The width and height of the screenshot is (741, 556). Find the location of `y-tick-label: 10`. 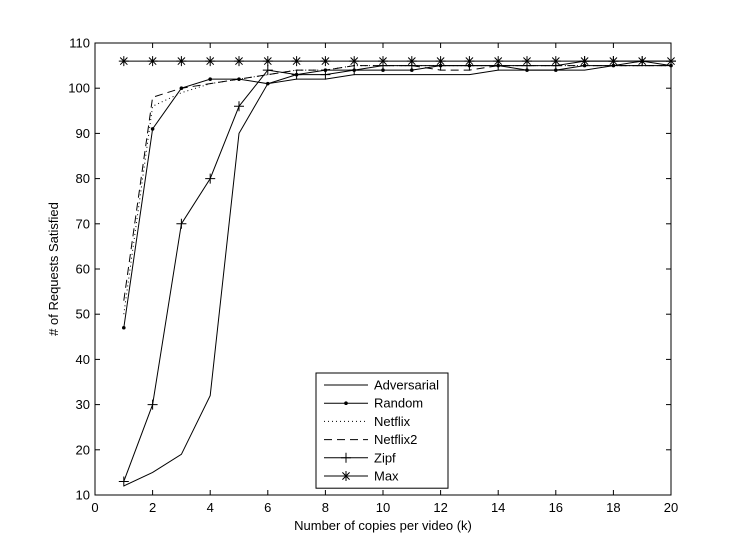

y-tick-label: 10 is located at coordinates (83, 495).